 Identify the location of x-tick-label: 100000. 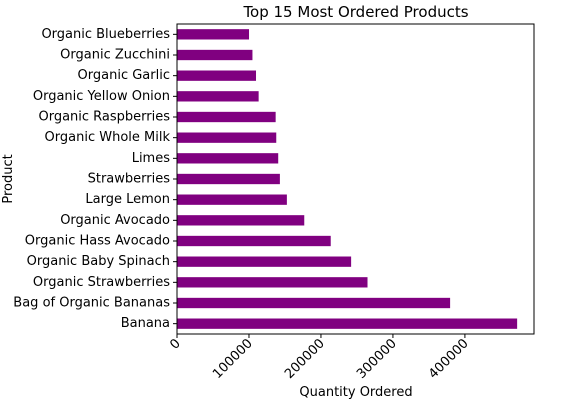
(233, 359).